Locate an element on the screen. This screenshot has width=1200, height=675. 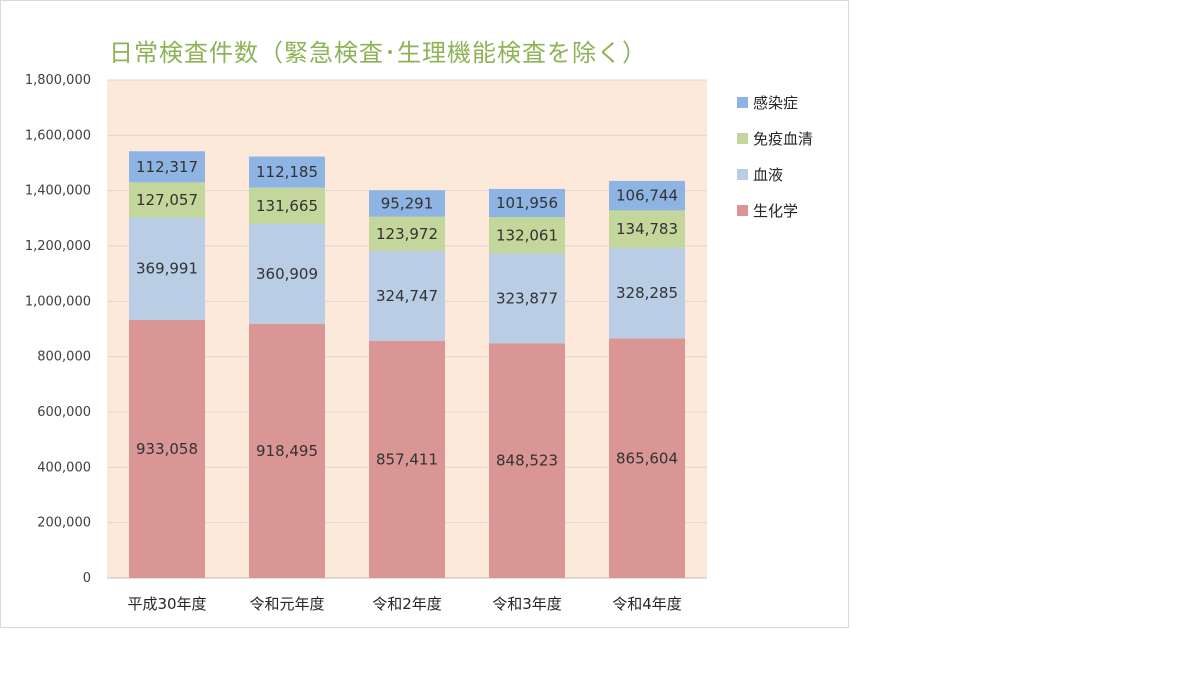
data-label: 134,783 is located at coordinates (647, 229).